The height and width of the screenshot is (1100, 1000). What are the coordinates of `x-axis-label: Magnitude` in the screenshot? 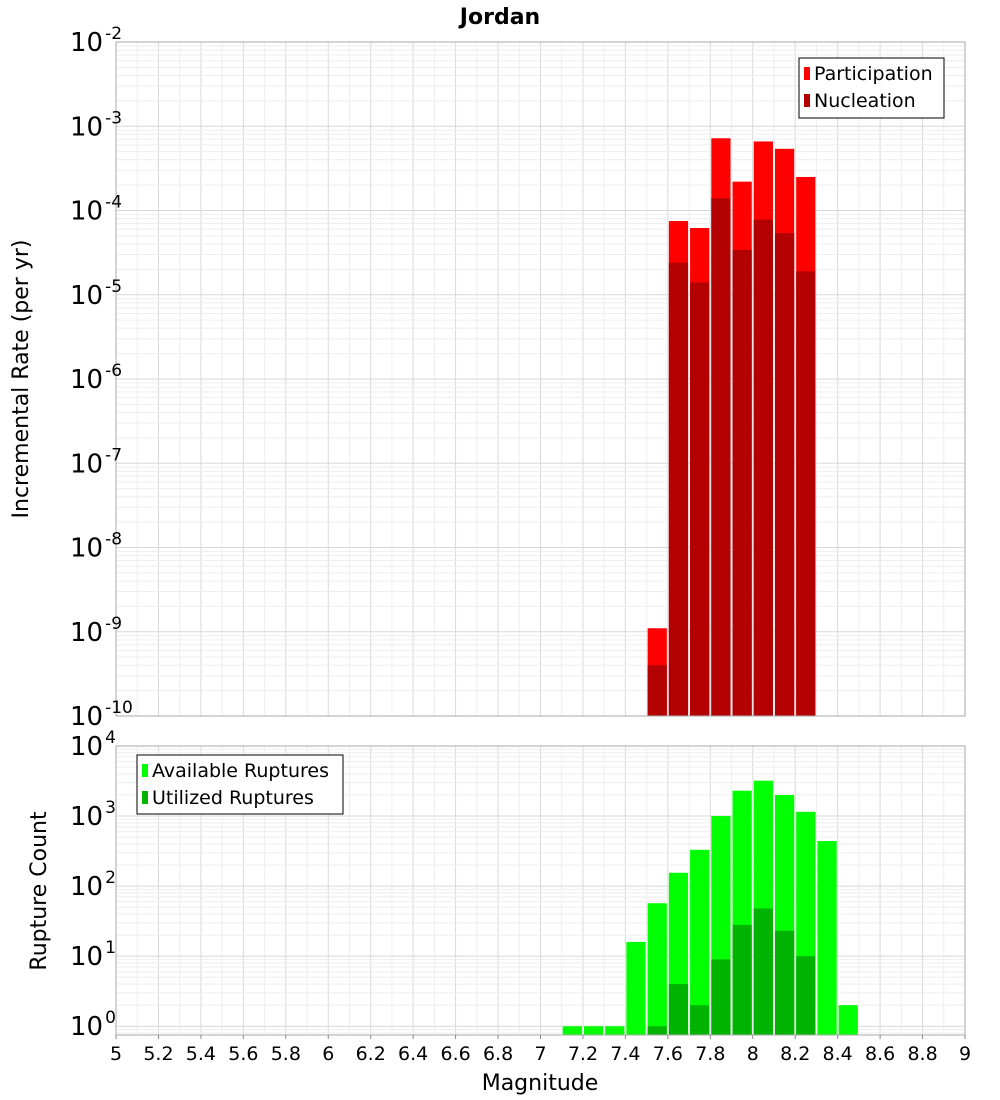 It's located at (540, 1083).